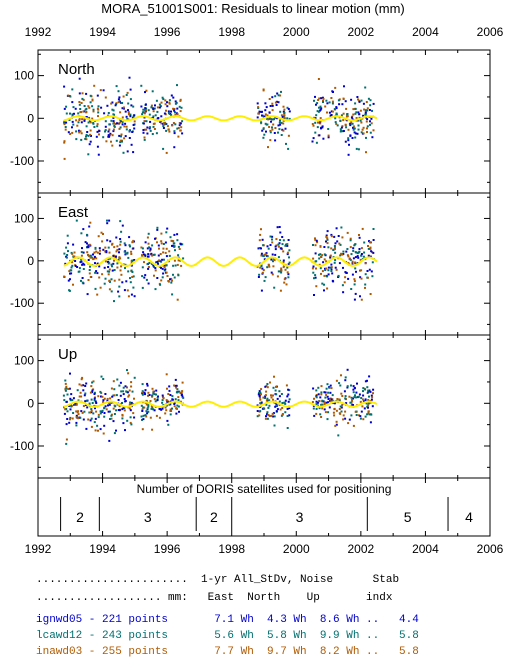 The image size is (506, 657). Describe the element at coordinates (361, 32) in the screenshot. I see `top-x-tick-label: 2002` at that location.